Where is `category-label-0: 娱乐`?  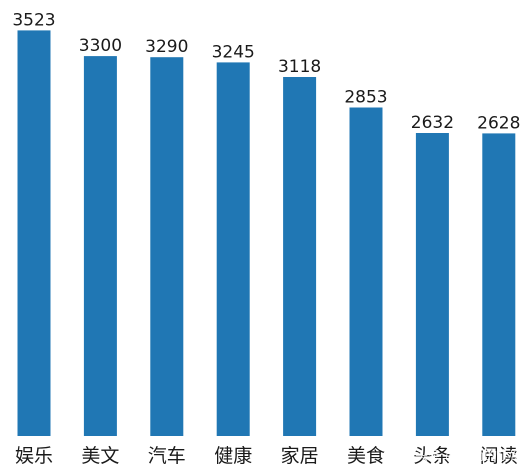
category-label-0: 娱乐 is located at coordinates (34, 456).